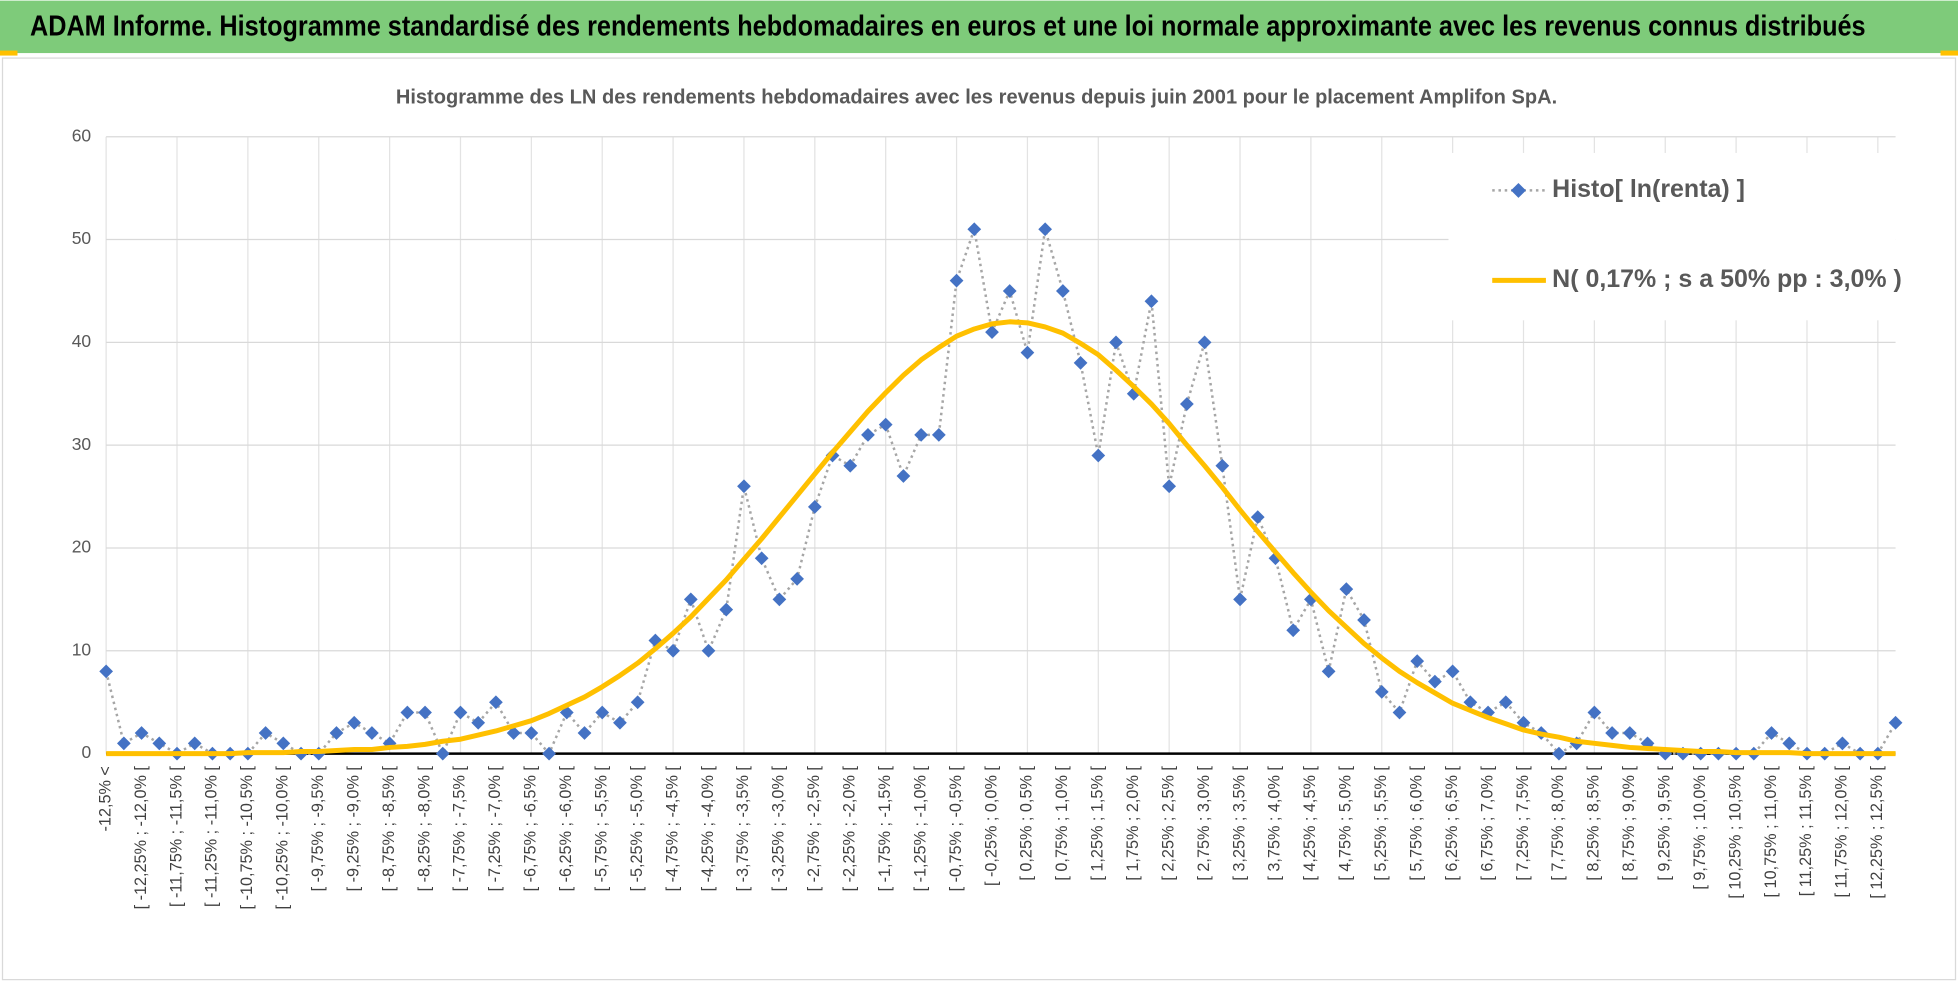 The image size is (1958, 984). Describe the element at coordinates (318, 829) in the screenshot. I see `x-tick-label: [ -9,75% ; -9,5% [` at that location.